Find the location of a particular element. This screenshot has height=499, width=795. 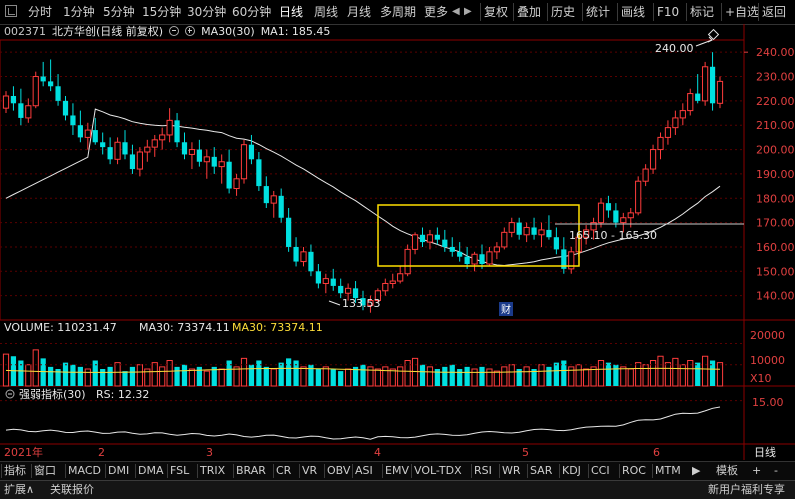

tab-2: 5分钟 is located at coordinates (119, 12).